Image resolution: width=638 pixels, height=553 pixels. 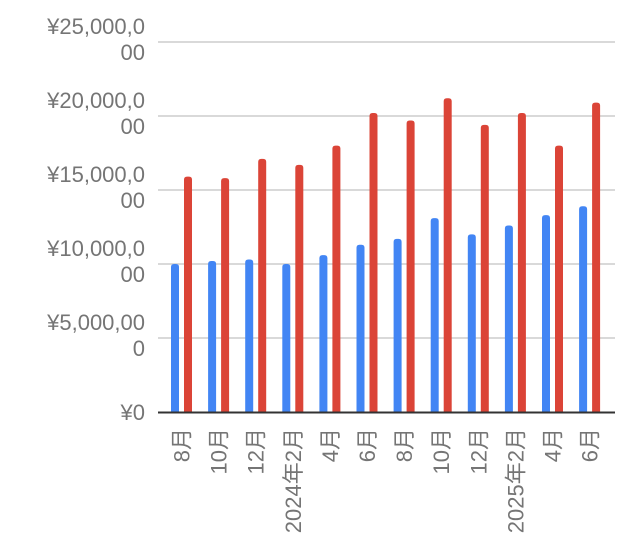 What do you see at coordinates (95, 187) in the screenshot?
I see `y-tick-label: ¥15,000,0 00` at bounding box center [95, 187].